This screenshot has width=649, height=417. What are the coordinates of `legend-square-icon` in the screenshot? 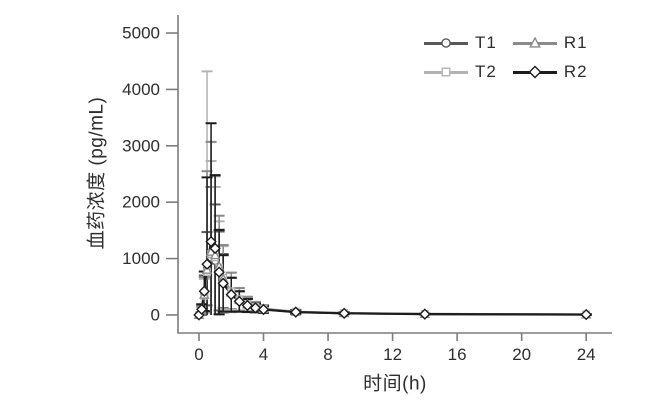 It's located at (446, 72).